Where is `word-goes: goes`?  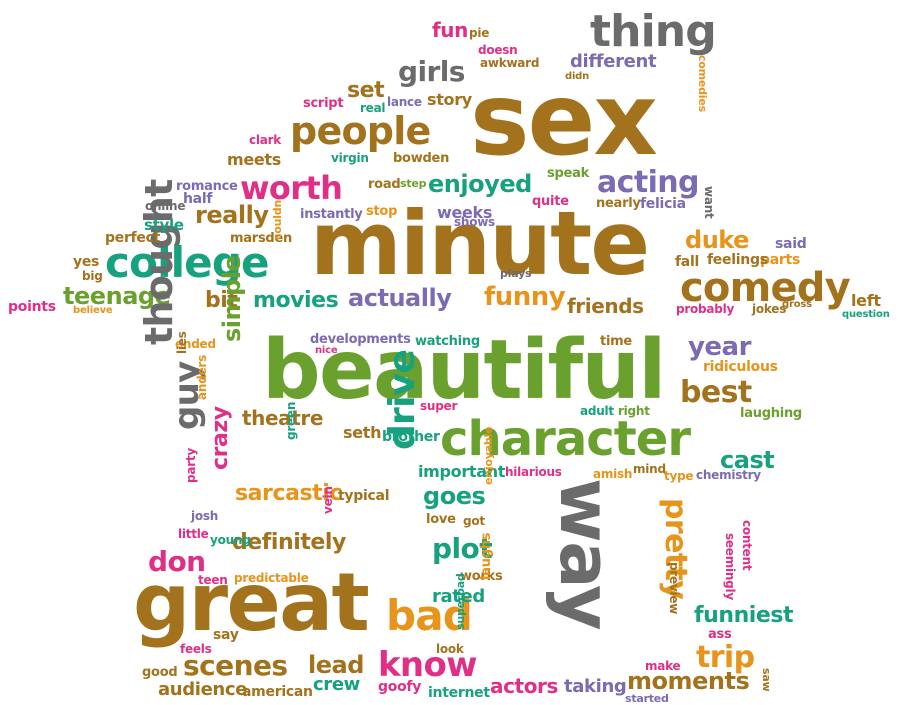 word-goes: goes is located at coordinates (454, 496).